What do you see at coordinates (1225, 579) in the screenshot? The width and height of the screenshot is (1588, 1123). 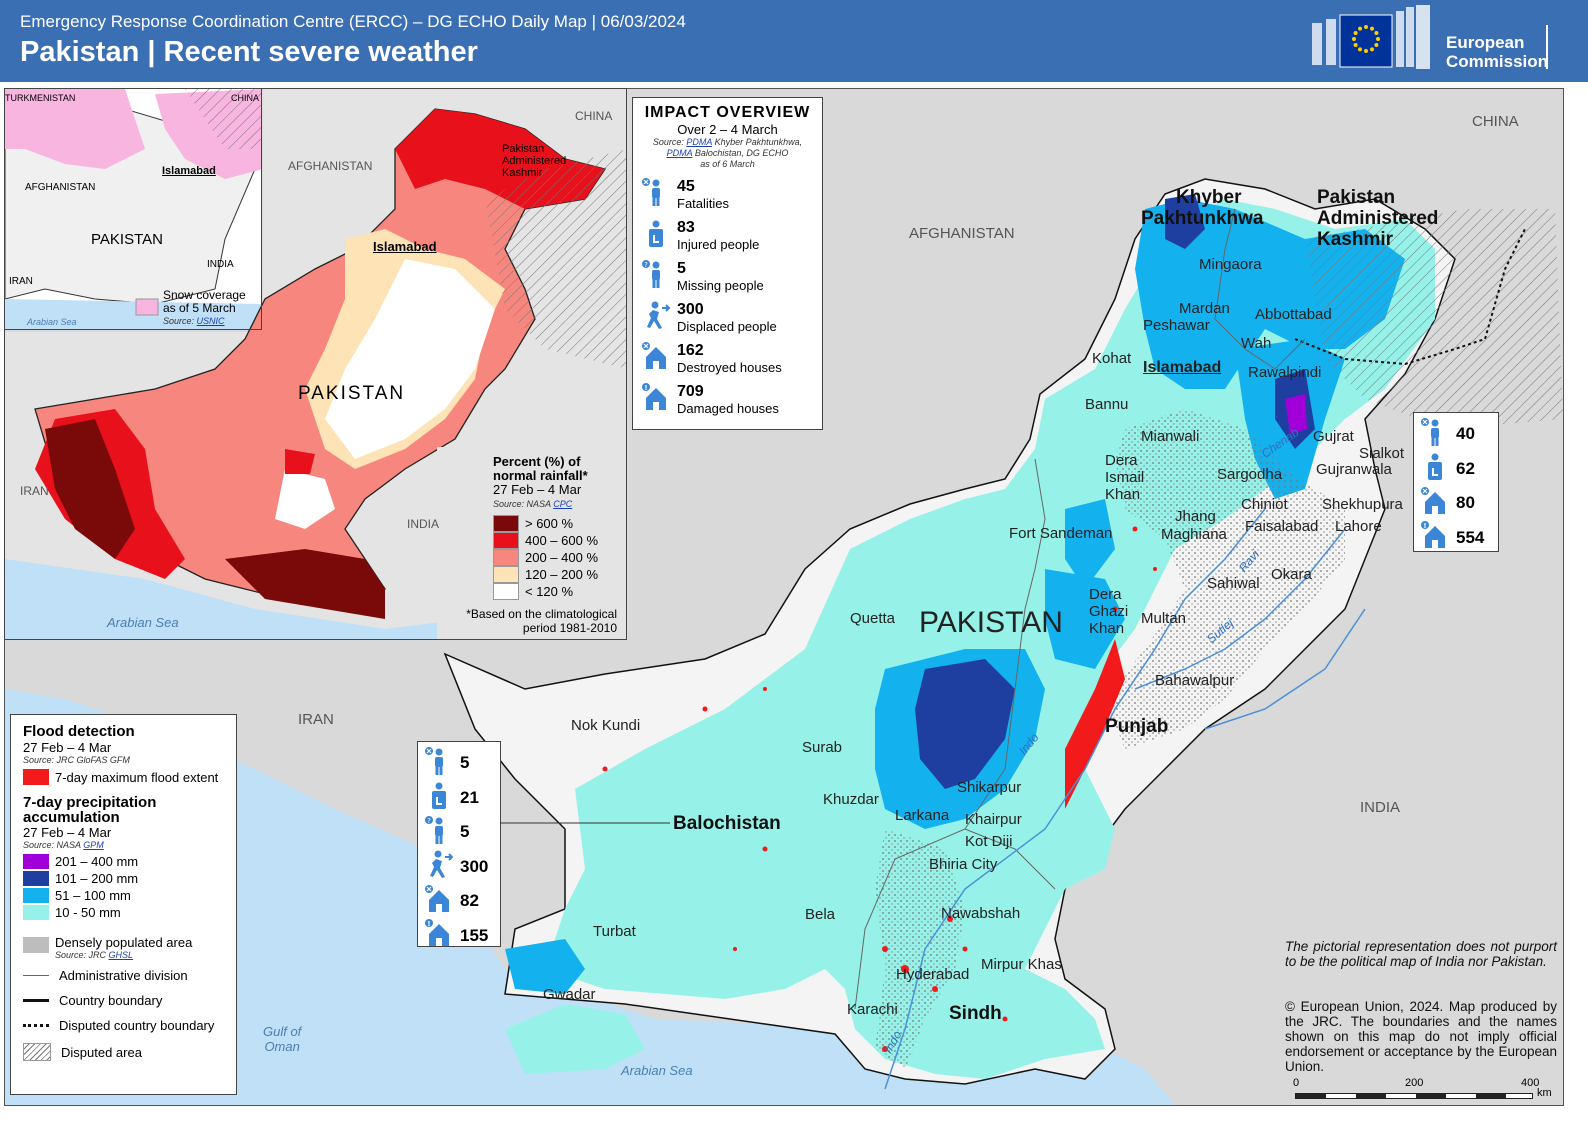 I see `densely-populated-punjab` at bounding box center [1225, 579].